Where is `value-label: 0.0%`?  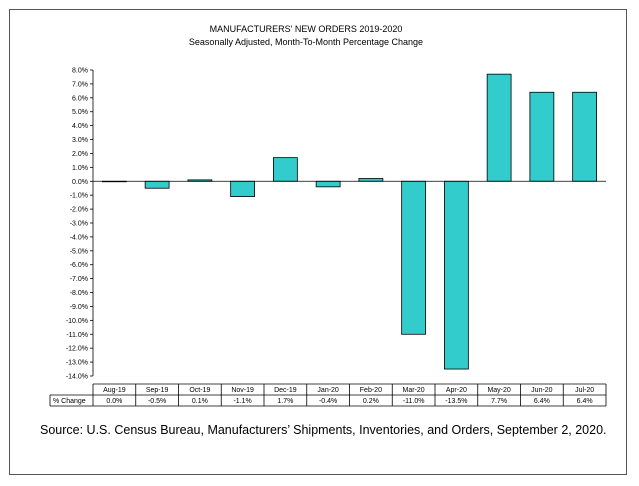 value-label: 0.0% is located at coordinates (114, 401).